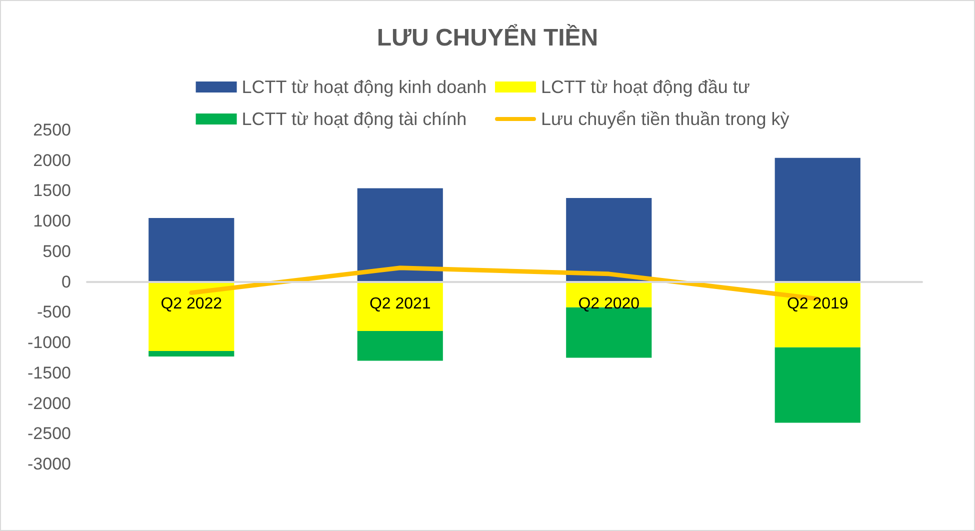 The width and height of the screenshot is (975, 531). What do you see at coordinates (400, 303) in the screenshot?
I see `x-tick-label: Q2 2021` at bounding box center [400, 303].